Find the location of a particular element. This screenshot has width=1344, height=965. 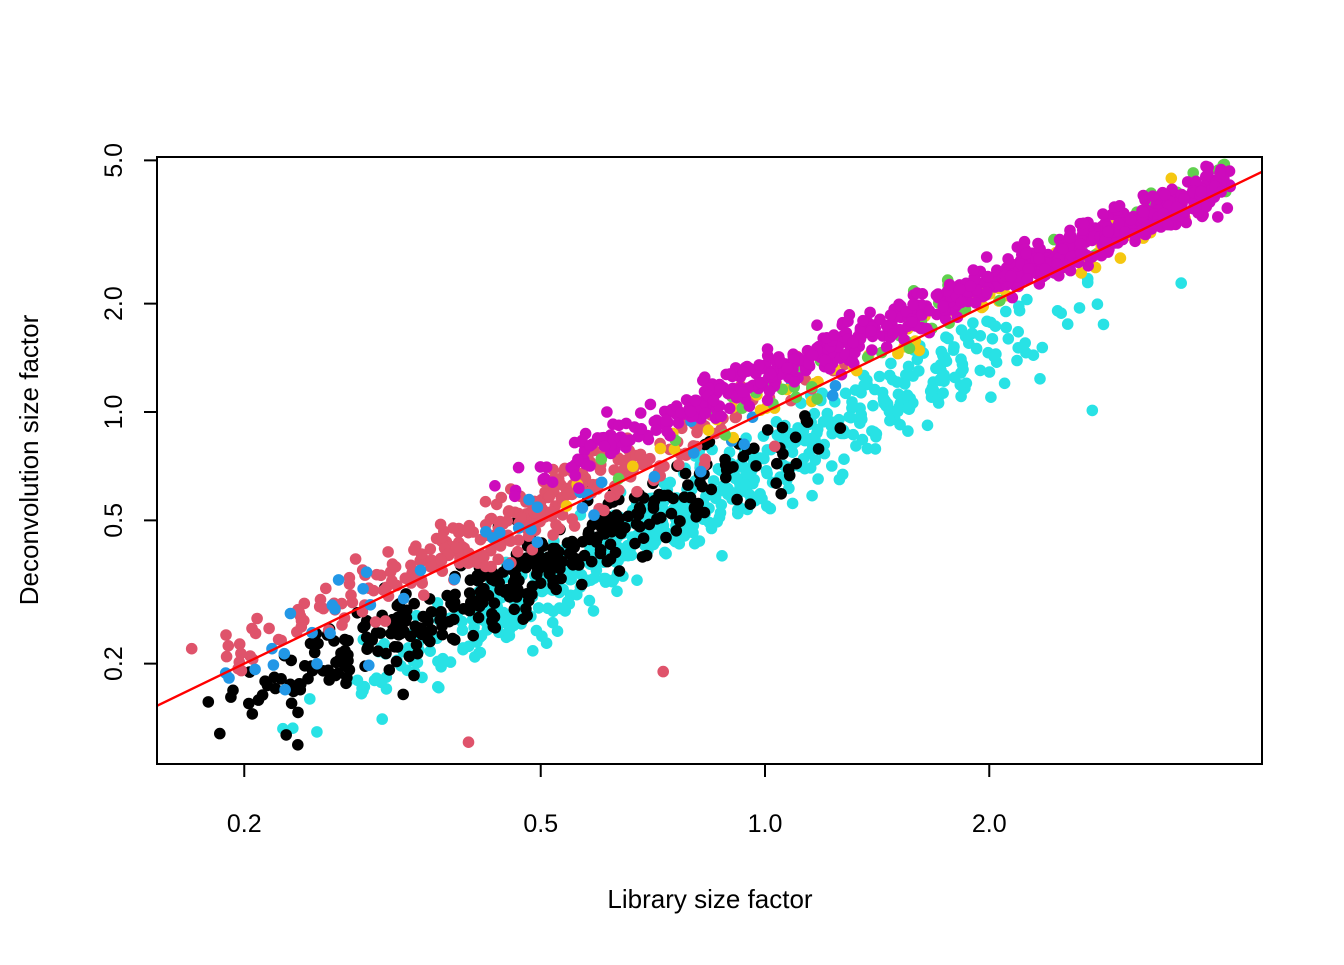

y-tick-label: 5.0 is located at coordinates (114, 160).